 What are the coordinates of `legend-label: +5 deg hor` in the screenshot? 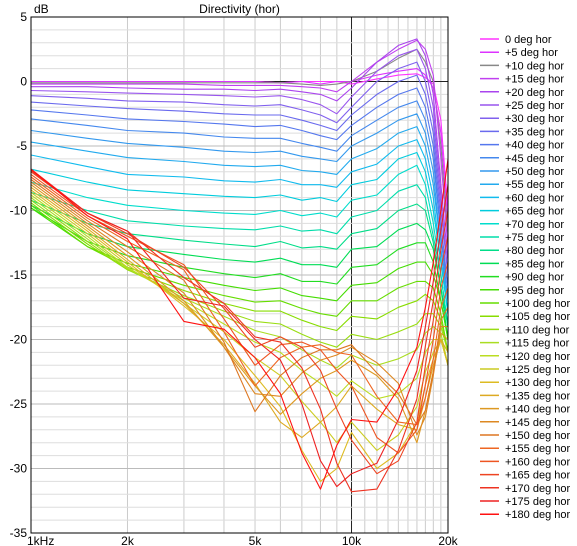 It's located at (531, 53).